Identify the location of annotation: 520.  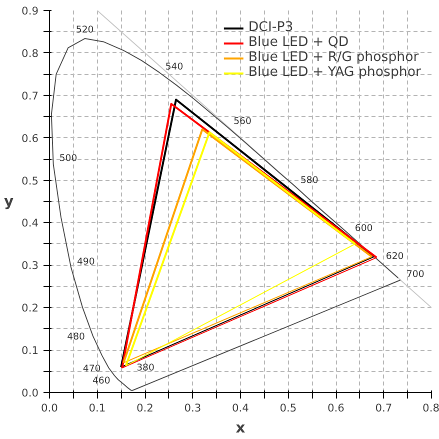
(85, 30).